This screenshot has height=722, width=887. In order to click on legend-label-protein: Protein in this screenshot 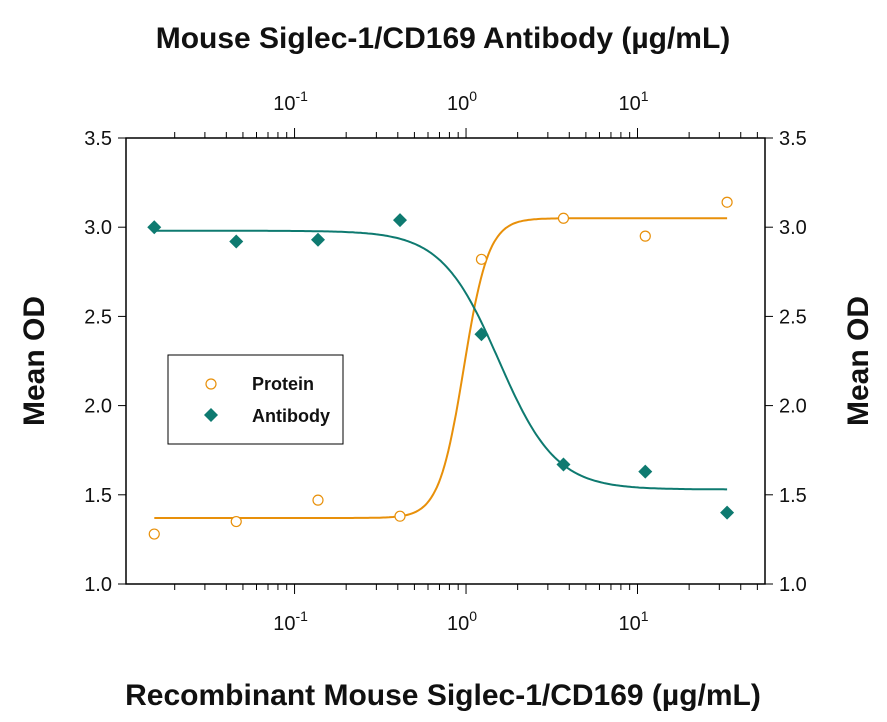, I will do `click(283, 384)`.